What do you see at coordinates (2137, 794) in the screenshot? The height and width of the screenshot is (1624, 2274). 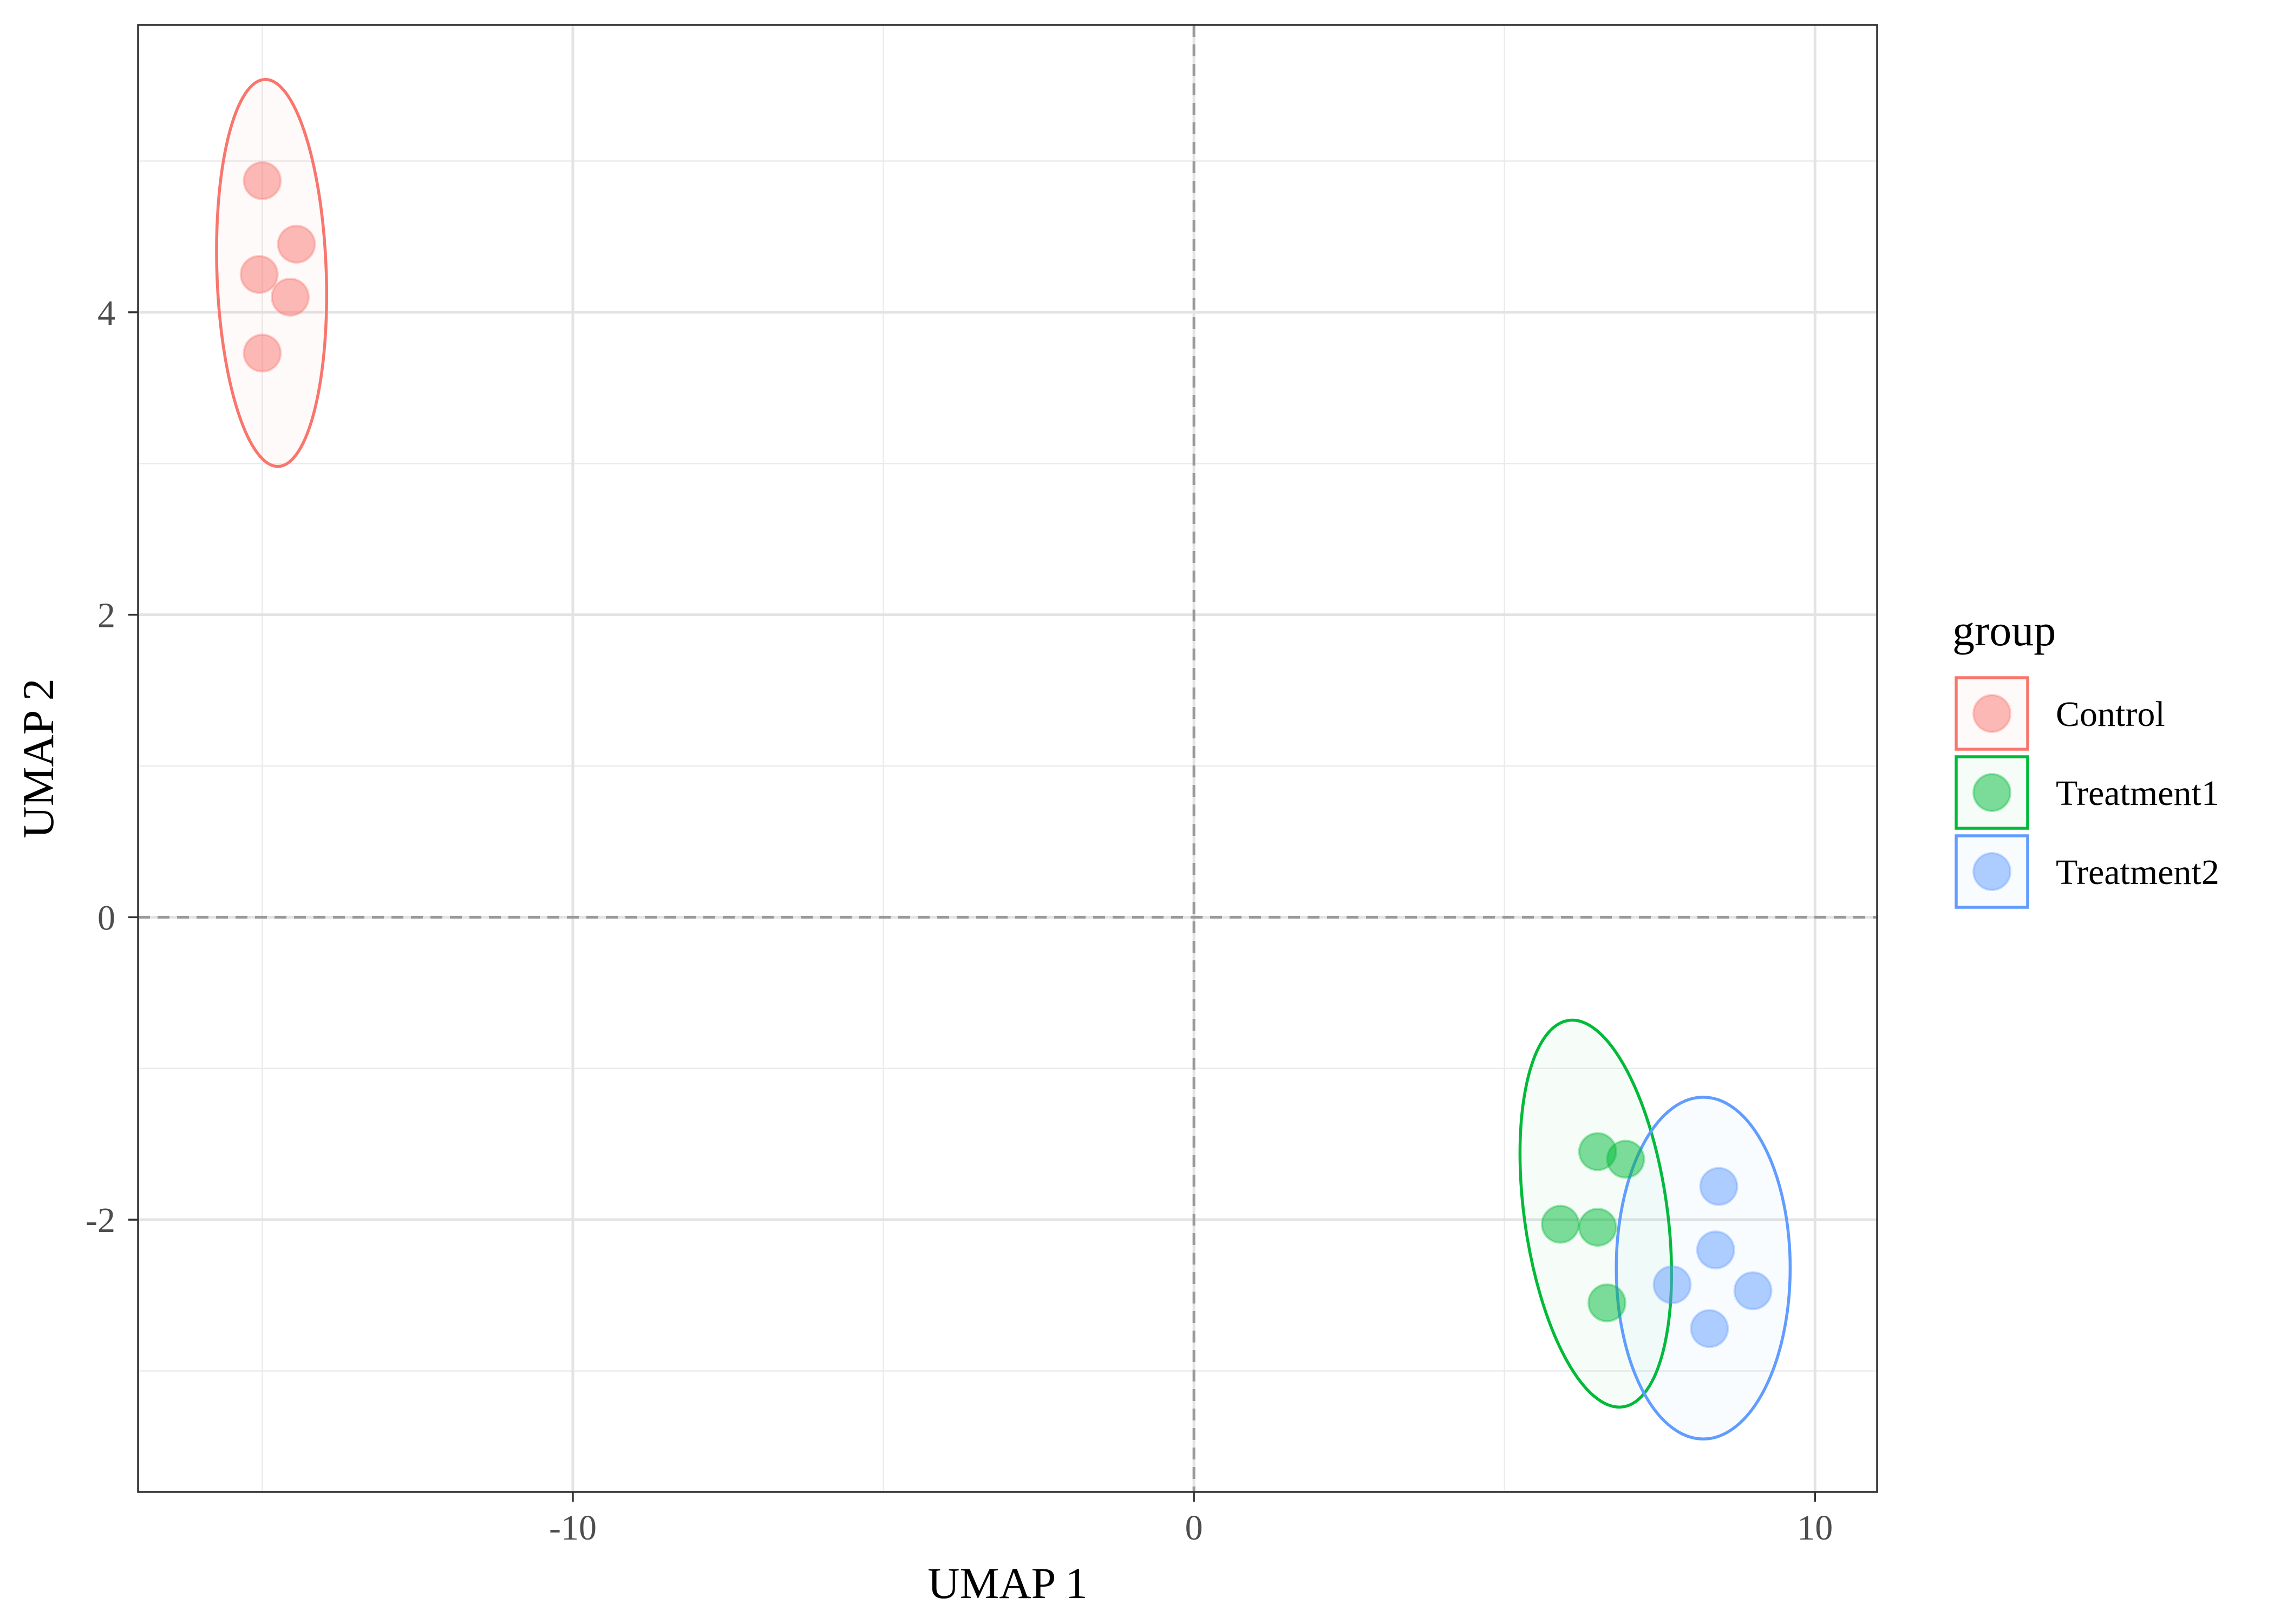 I see `legend-label-treatment1: Treatment1` at bounding box center [2137, 794].